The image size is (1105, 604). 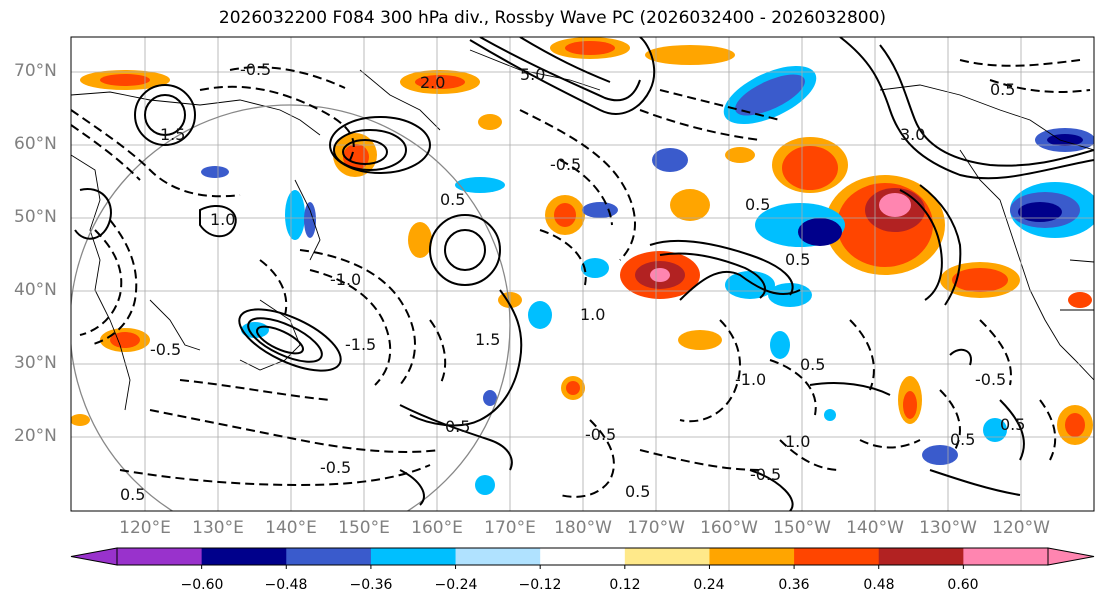 I want to click on colorbar-tick-label: 0.48, so click(x=879, y=585).